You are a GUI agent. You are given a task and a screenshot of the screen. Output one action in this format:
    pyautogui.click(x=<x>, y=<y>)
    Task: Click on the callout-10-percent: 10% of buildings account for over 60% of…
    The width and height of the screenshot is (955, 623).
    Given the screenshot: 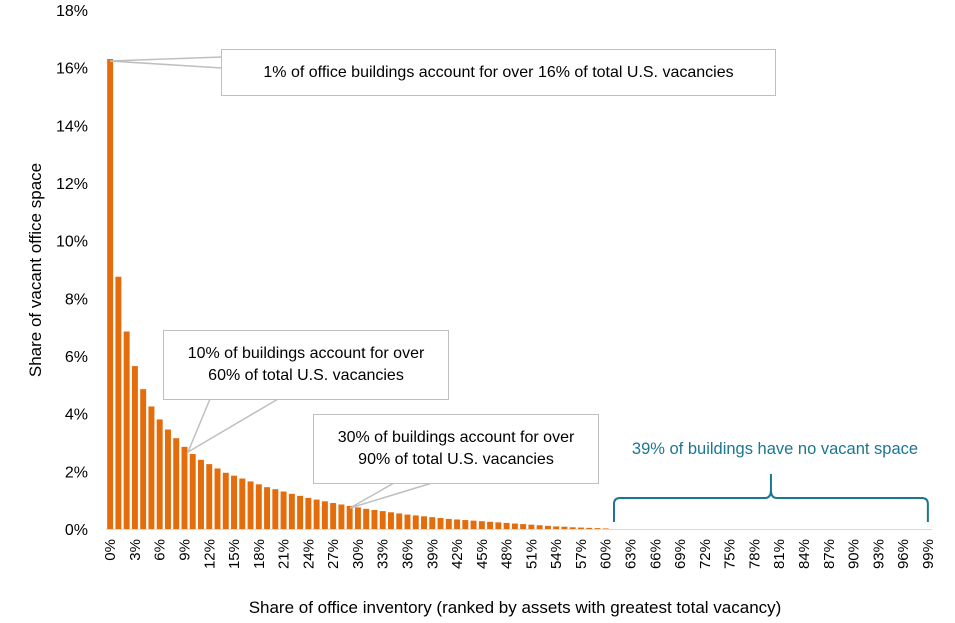 What is the action you would take?
    pyautogui.click(x=306, y=365)
    